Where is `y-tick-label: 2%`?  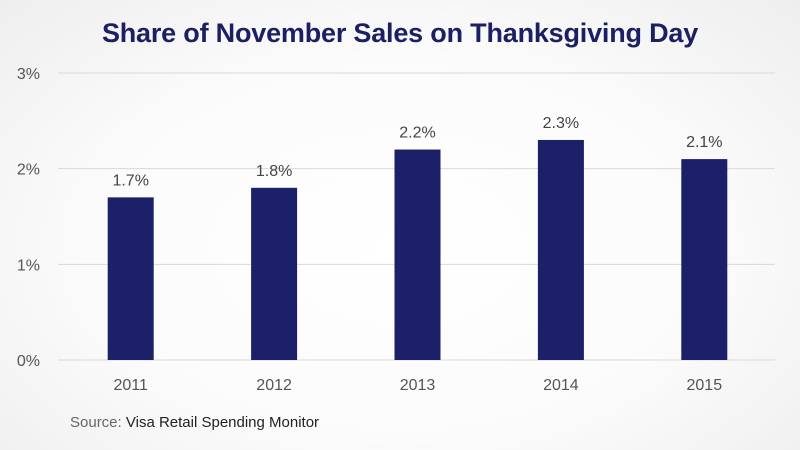
y-tick-label: 2% is located at coordinates (28, 170).